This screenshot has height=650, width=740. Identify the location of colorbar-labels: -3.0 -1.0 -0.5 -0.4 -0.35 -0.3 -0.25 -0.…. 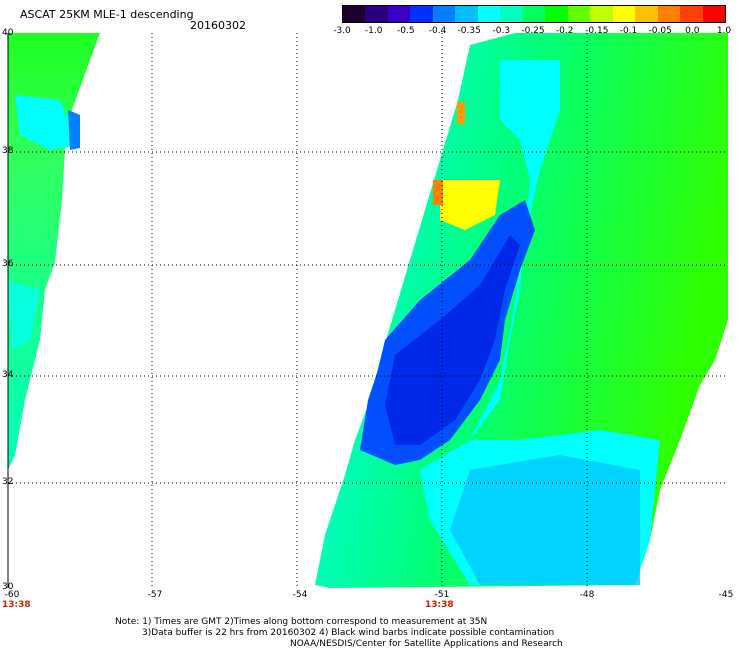
(532, 32).